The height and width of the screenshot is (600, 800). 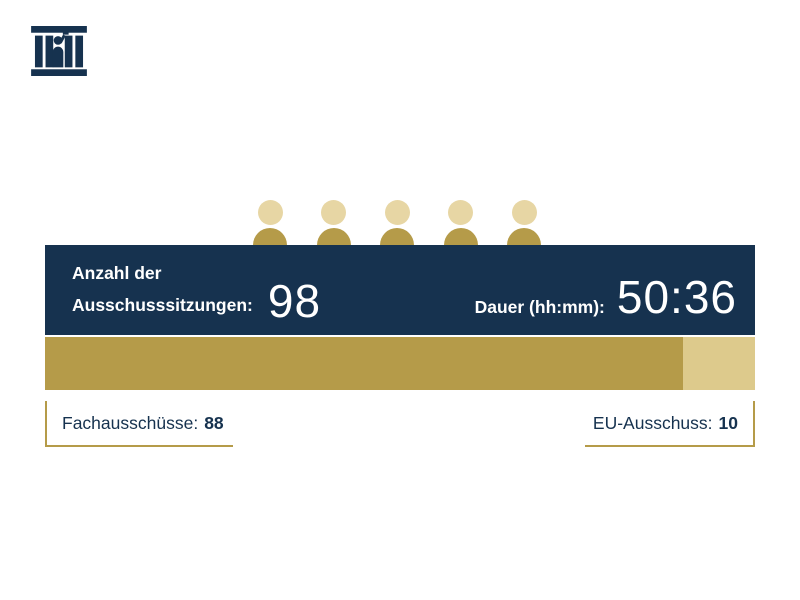 What do you see at coordinates (728, 422) in the screenshot?
I see `legend-eu-ausschuss-value: 10` at bounding box center [728, 422].